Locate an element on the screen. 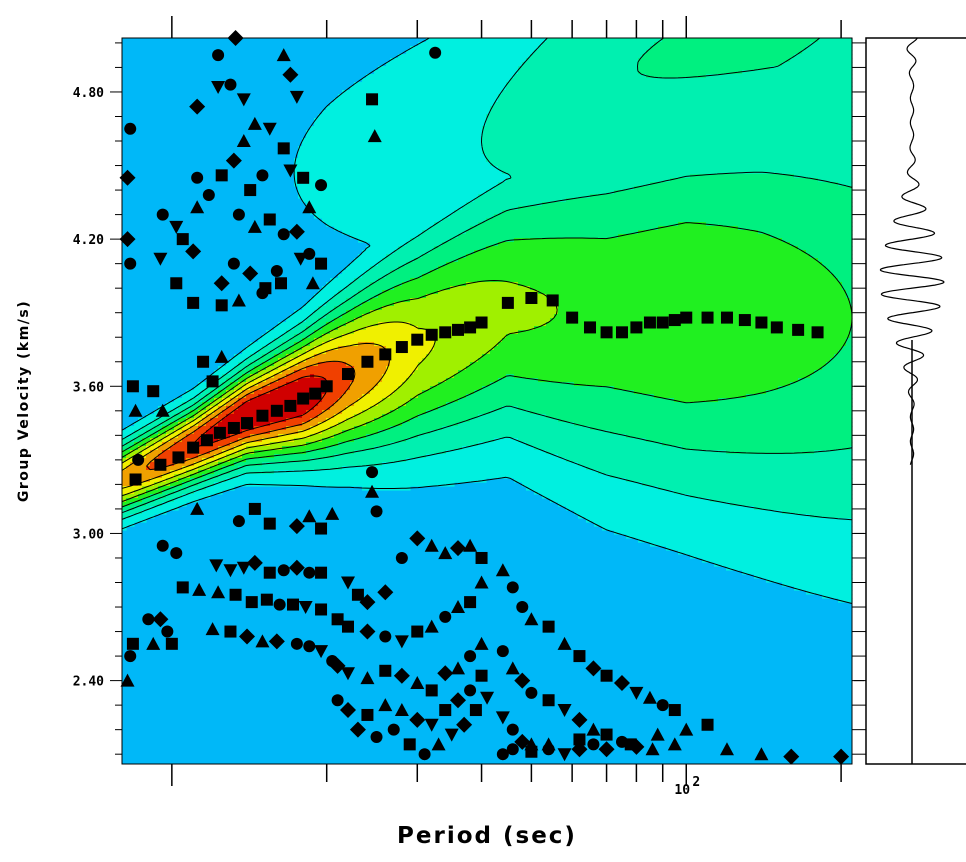 This screenshot has width=966, height=862. y-tick-label: 4.80 is located at coordinates (88, 93).